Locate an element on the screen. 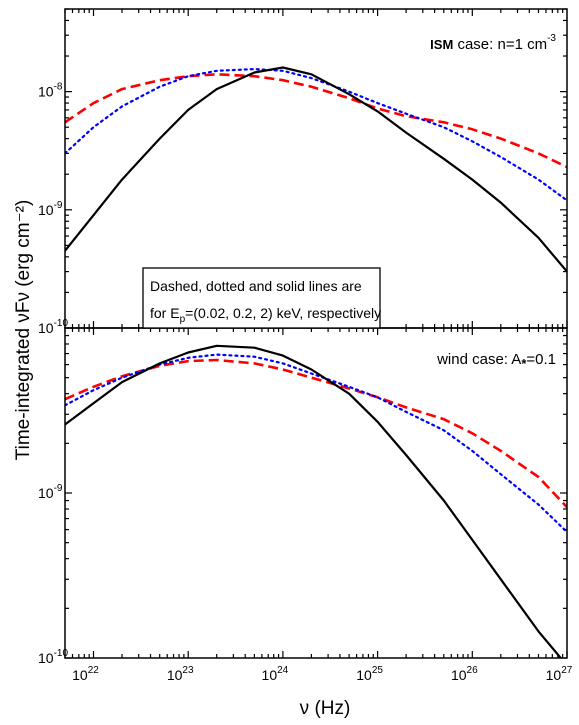 Image resolution: width=579 pixels, height=725 pixels. x-tick-label: 1022 is located at coordinates (85, 674).